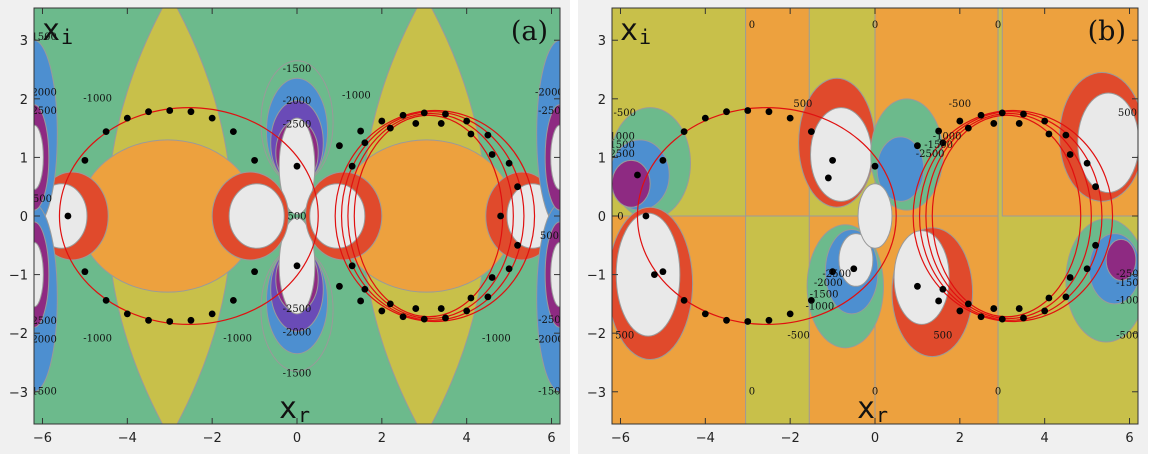  What do you see at coordinates (24, 100) in the screenshot?
I see `y-tick-label-5: 2` at bounding box center [24, 100].